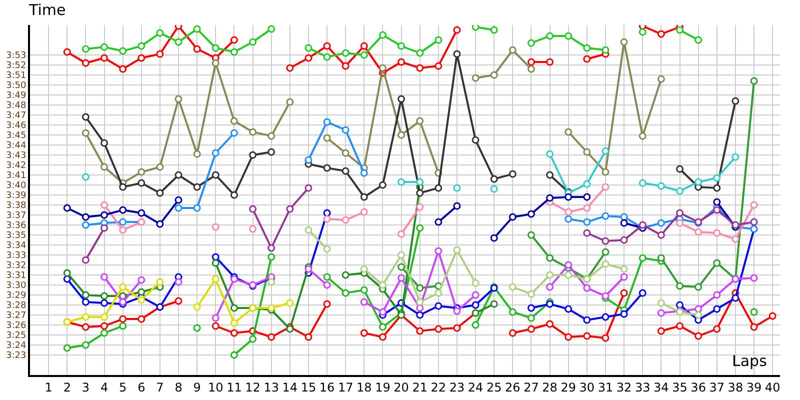  I want to click on x-tick-label: 35, so click(680, 387).